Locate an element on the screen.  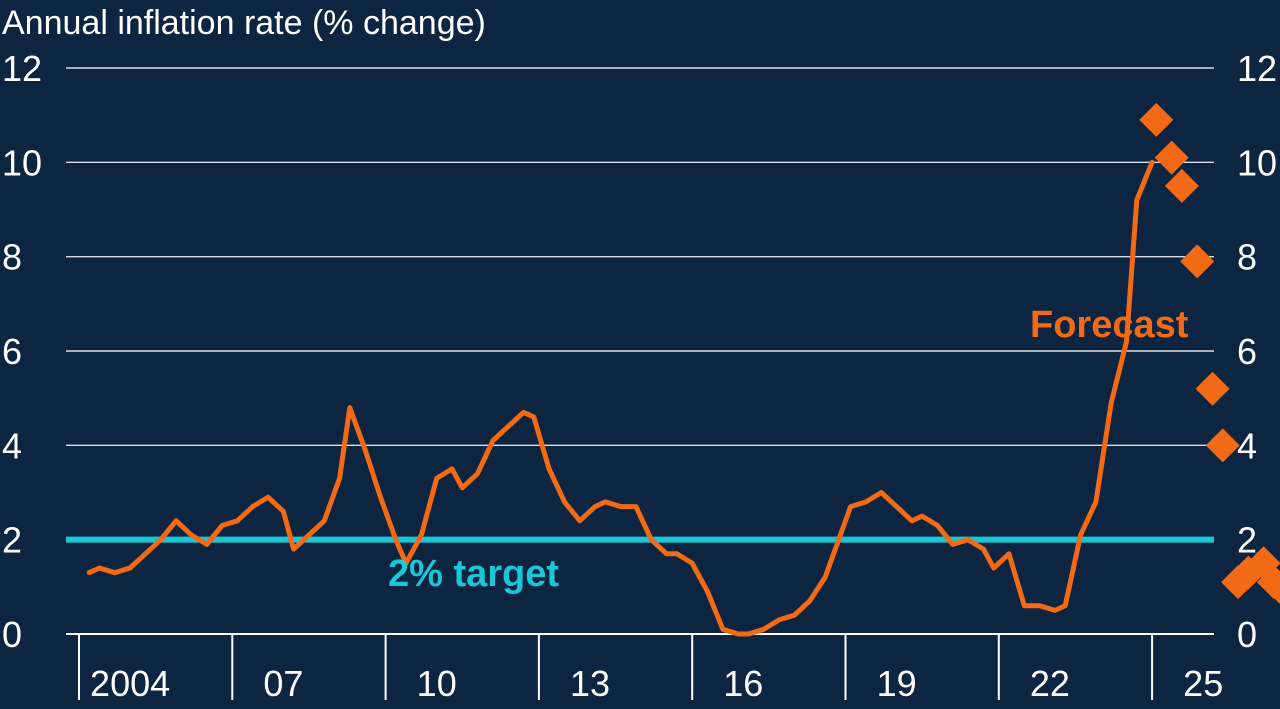
x-tick-label: 10 is located at coordinates (437, 683).